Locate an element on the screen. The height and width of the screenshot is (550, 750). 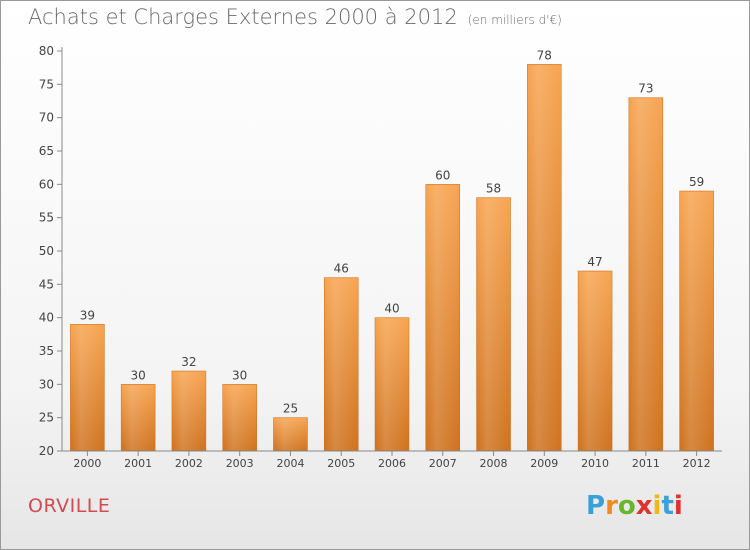
logo-letter: x is located at coordinates (644, 506).